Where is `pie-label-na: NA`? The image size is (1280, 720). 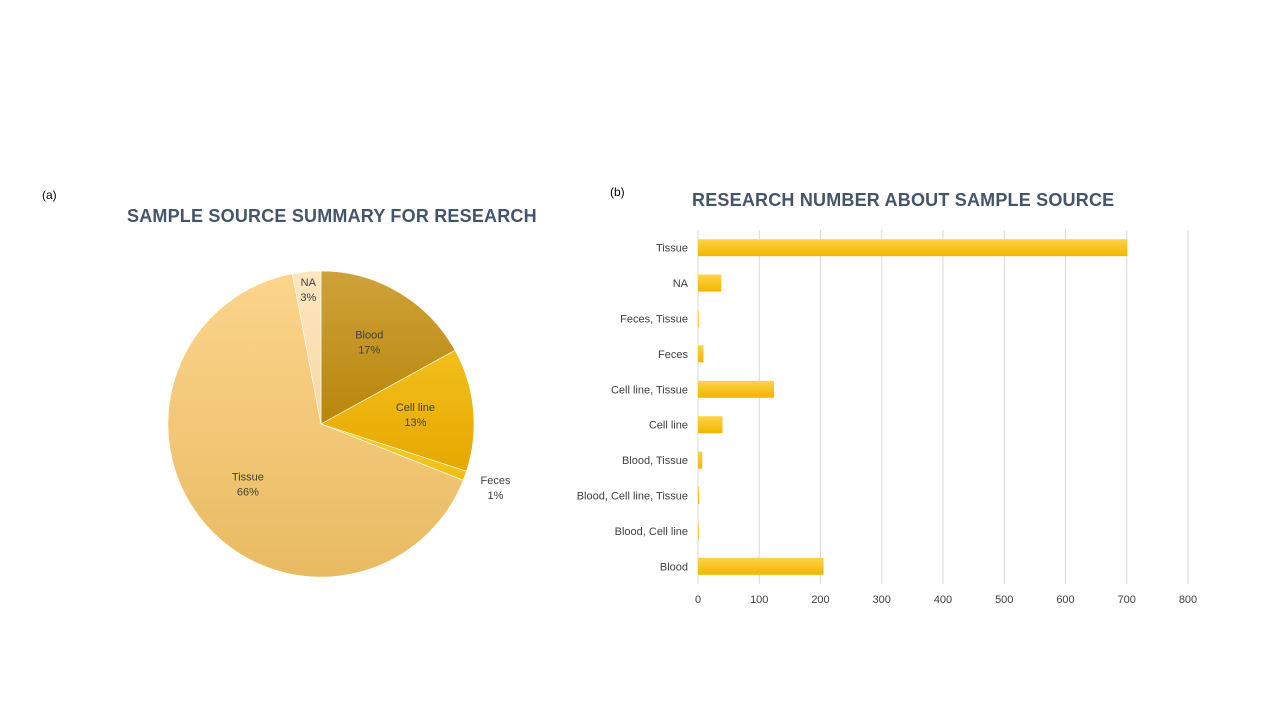
pie-label-na: NA is located at coordinates (309, 283).